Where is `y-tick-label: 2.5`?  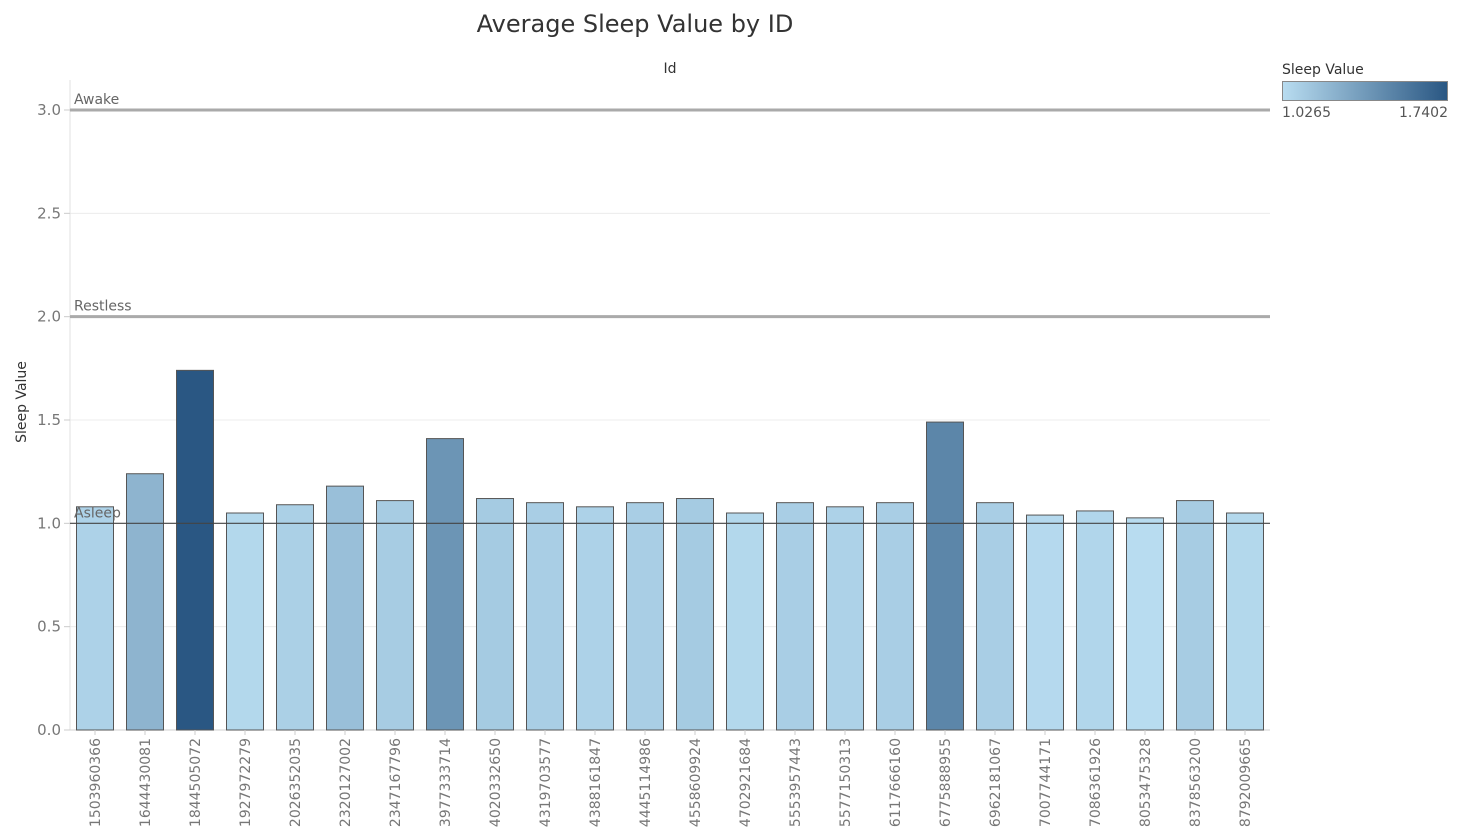 y-tick-label: 2.5 is located at coordinates (49, 213).